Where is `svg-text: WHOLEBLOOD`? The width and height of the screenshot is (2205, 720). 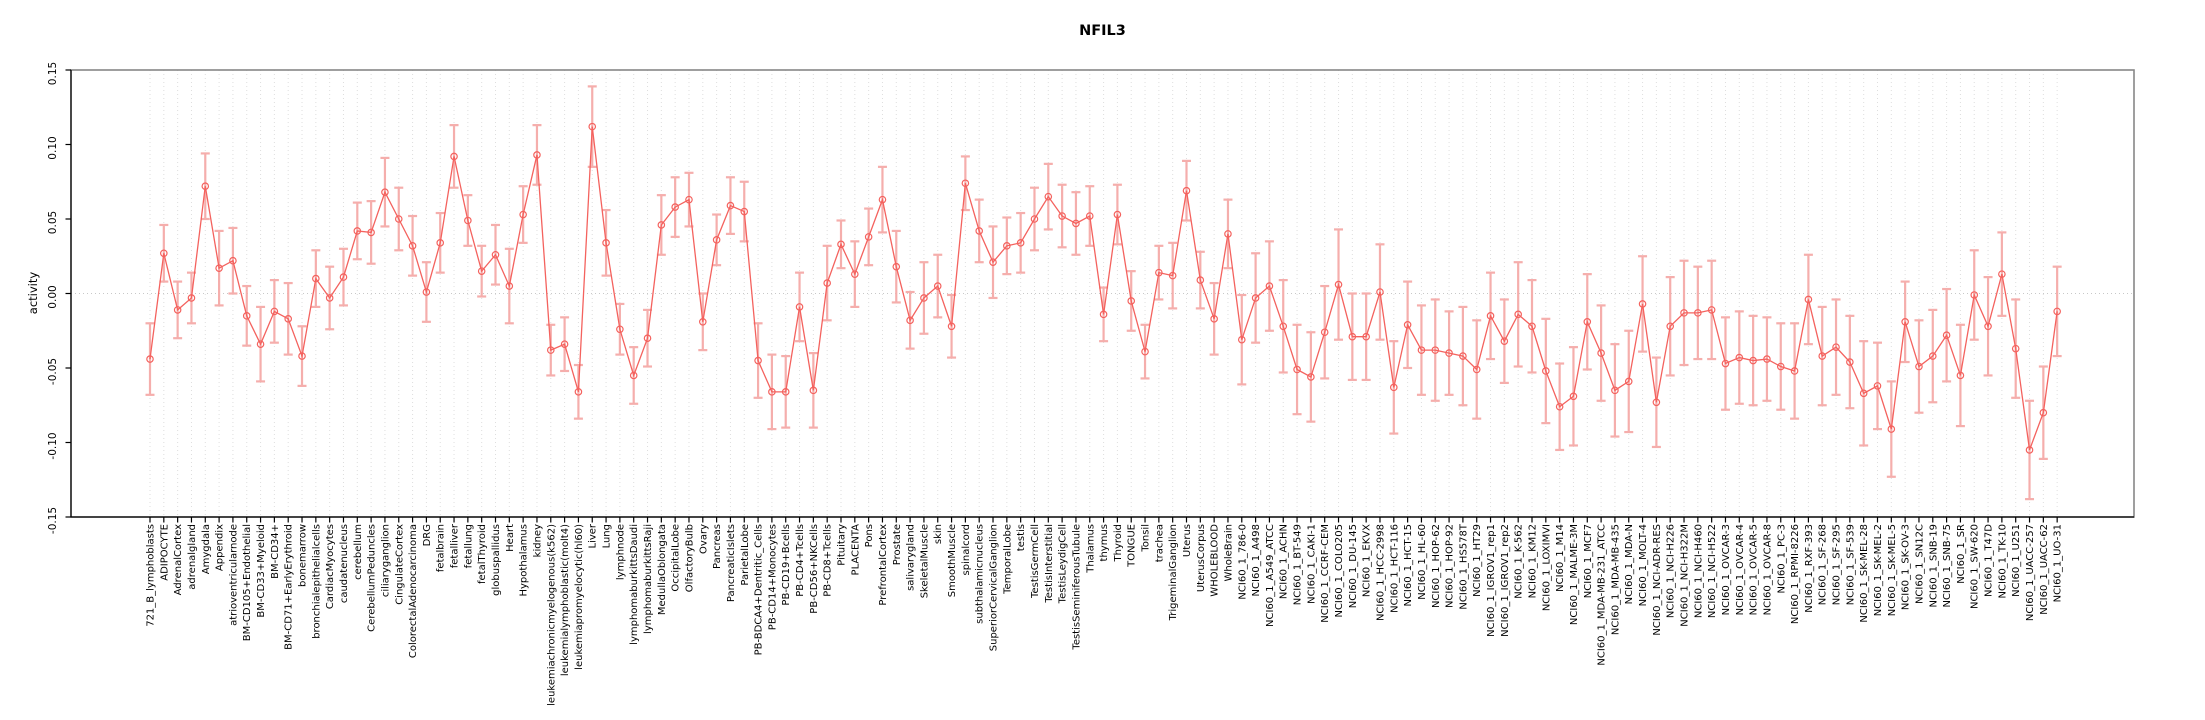
svg-text: WHOLEBLOOD is located at coordinates (1215, 560).